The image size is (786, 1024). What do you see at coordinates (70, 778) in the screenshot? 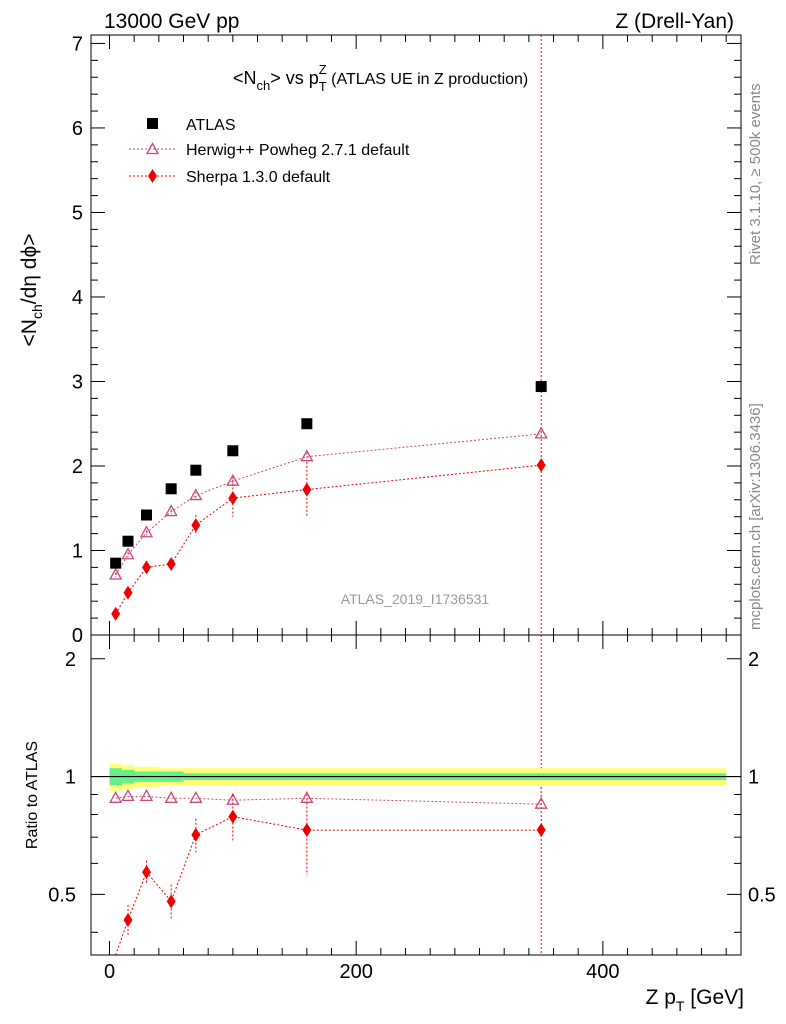
I see `ratio-y-tick-label: 1` at bounding box center [70, 778].